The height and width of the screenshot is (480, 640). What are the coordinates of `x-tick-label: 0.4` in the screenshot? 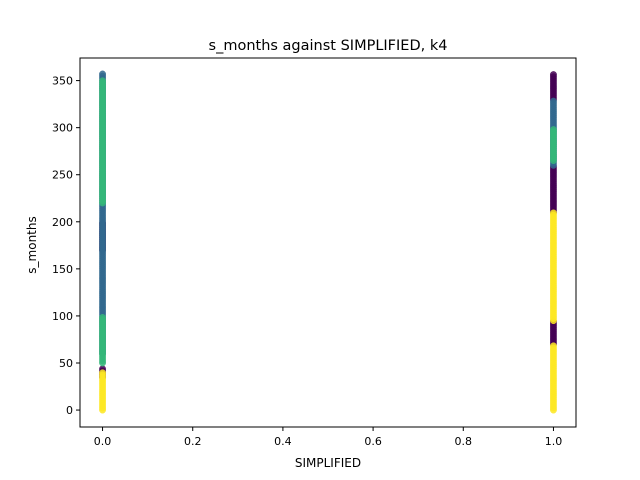 It's located at (283, 441).